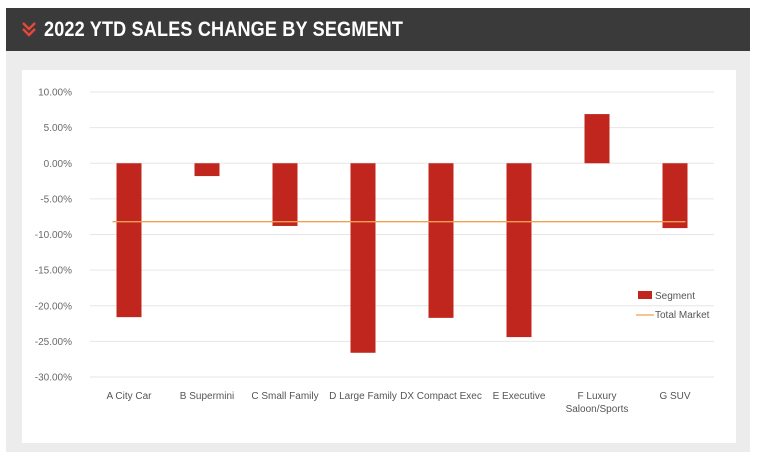 Image resolution: width=758 pixels, height=460 pixels. What do you see at coordinates (129, 396) in the screenshot?
I see `x-tick-label: A City Car` at bounding box center [129, 396].